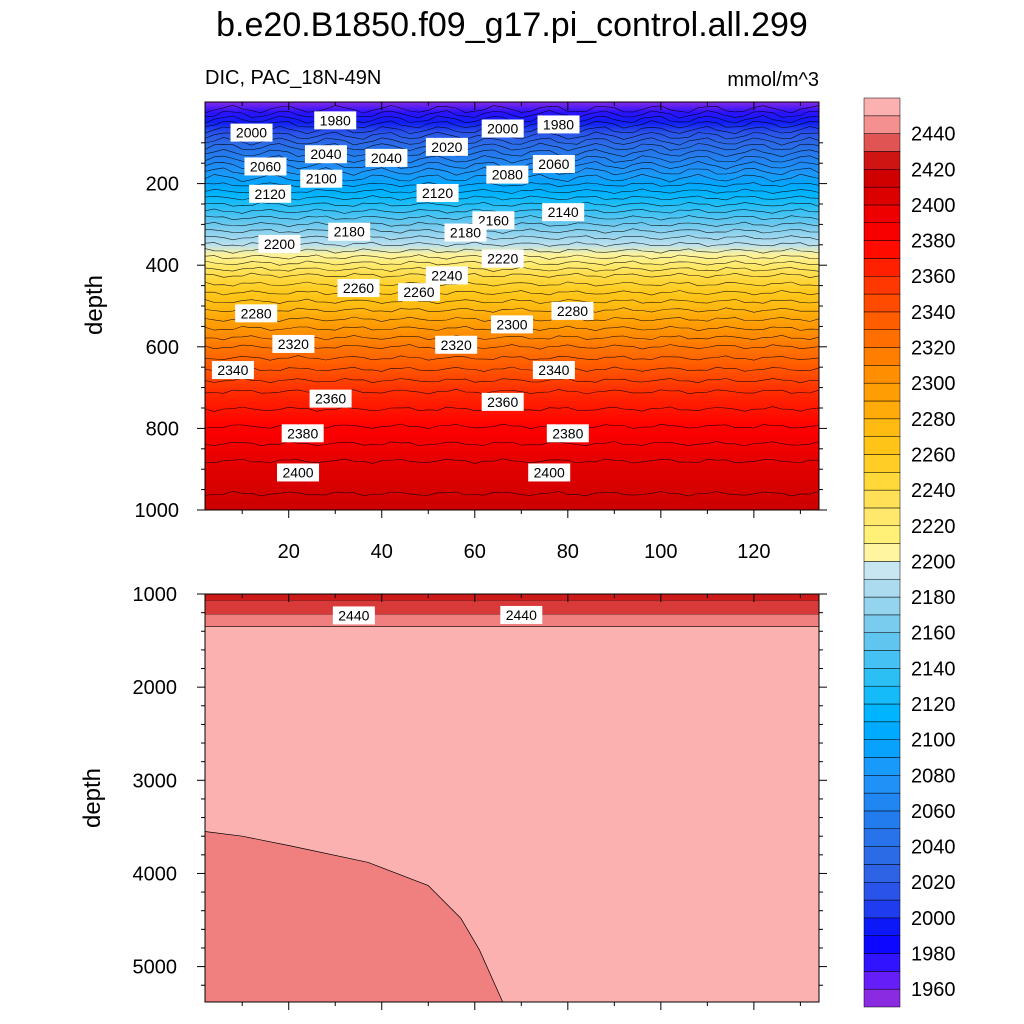 This screenshot has height=1024, width=1024. Describe the element at coordinates (162, 185) in the screenshot. I see `y-tick-label: 200` at that location.